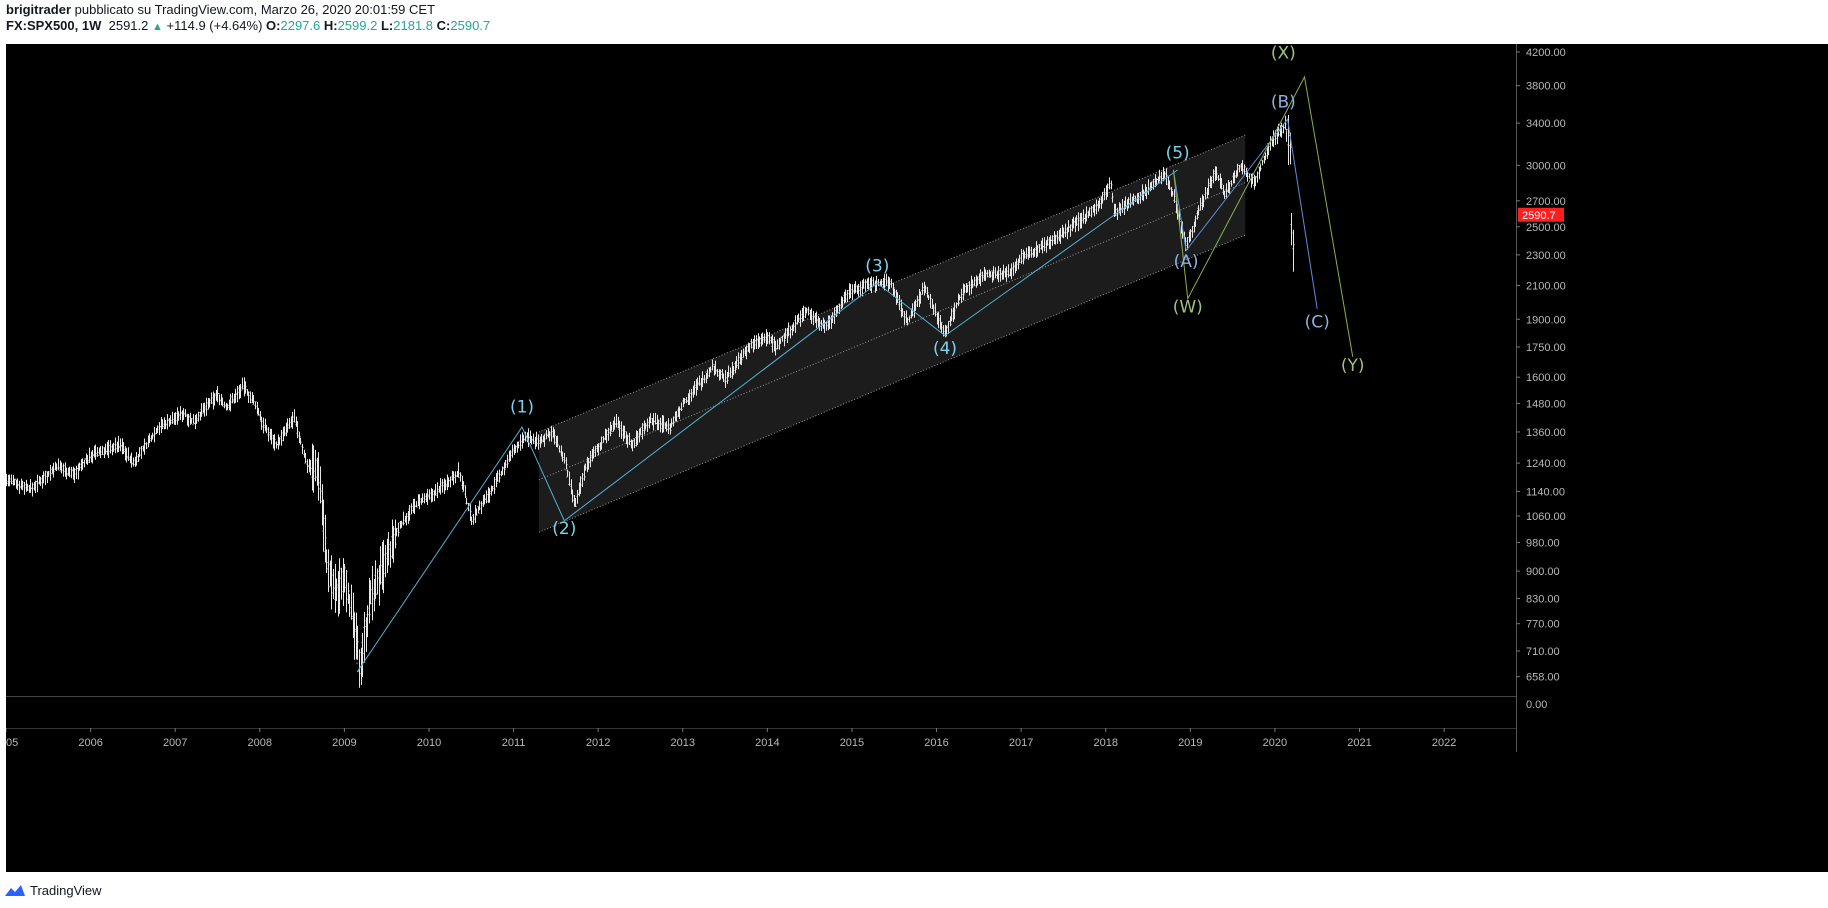 The height and width of the screenshot is (908, 1828). I want to click on wave-label-impulse: (3), so click(877, 266).